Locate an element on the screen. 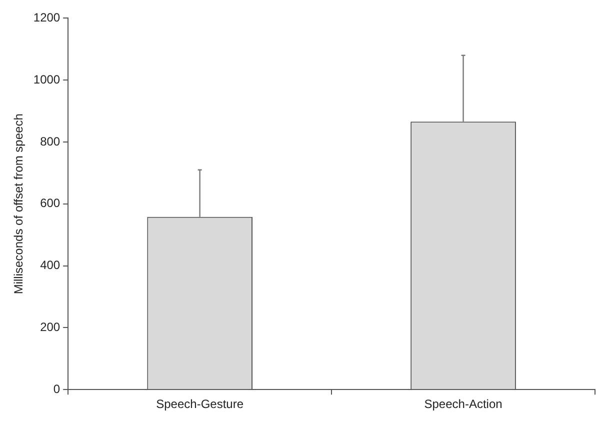  y-tick-label: 800 is located at coordinates (50, 141).